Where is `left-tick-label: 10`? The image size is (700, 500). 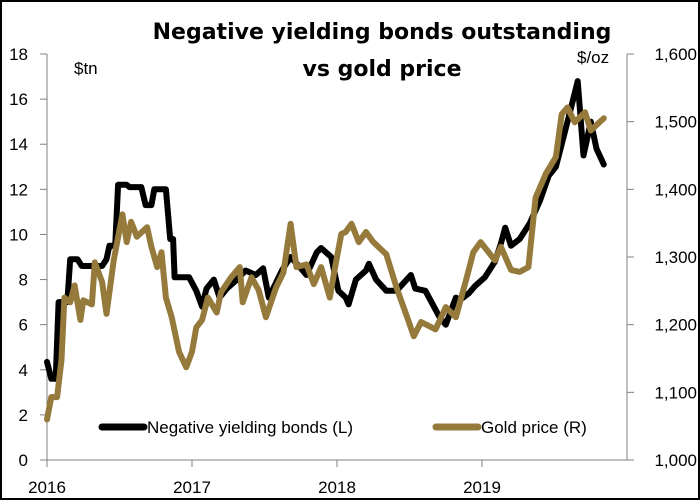
left-tick-label: 10 is located at coordinates (18, 234).